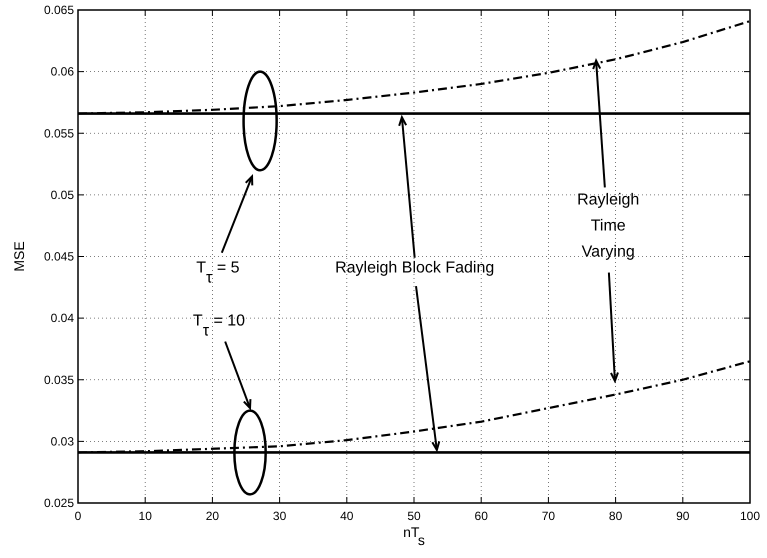 This screenshot has height=558, width=767. Describe the element at coordinates (59, 10) in the screenshot. I see `y-tick-label: 0.065` at that location.